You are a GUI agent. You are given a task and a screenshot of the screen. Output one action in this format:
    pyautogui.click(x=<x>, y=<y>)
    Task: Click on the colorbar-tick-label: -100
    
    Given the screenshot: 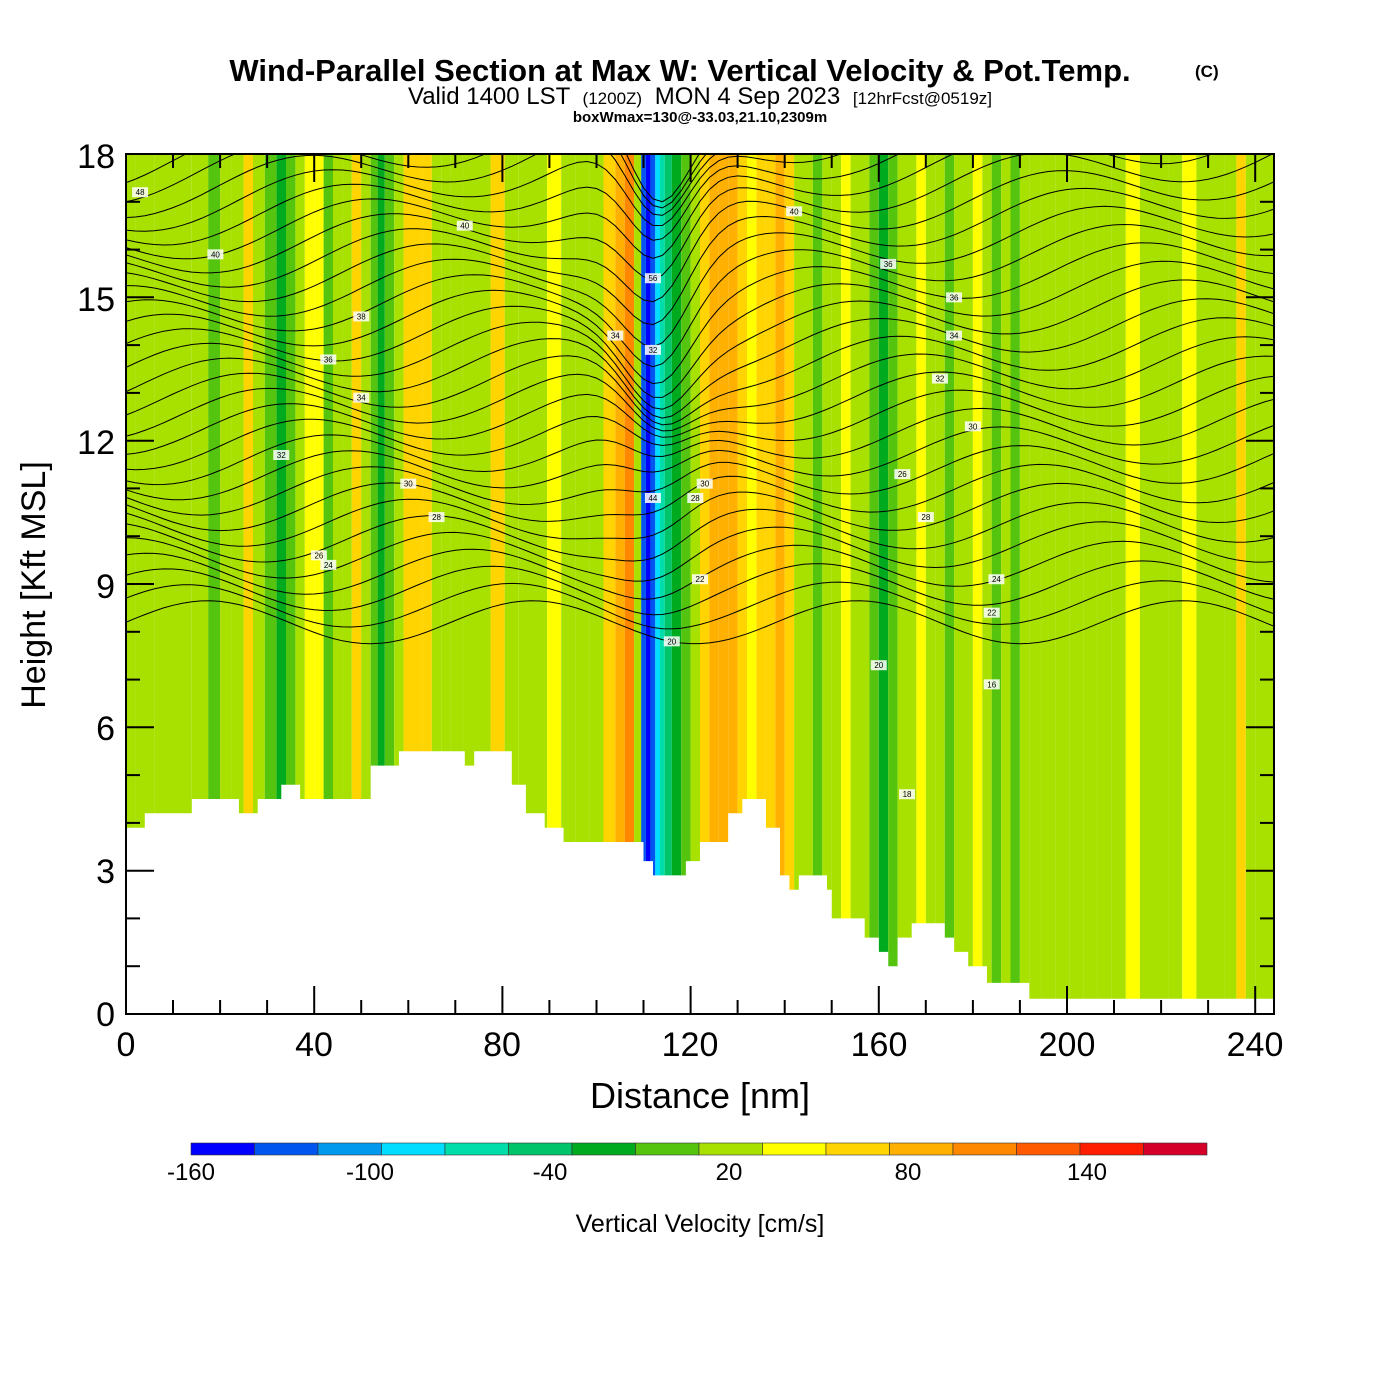 What is the action you would take?
    pyautogui.click(x=370, y=1172)
    